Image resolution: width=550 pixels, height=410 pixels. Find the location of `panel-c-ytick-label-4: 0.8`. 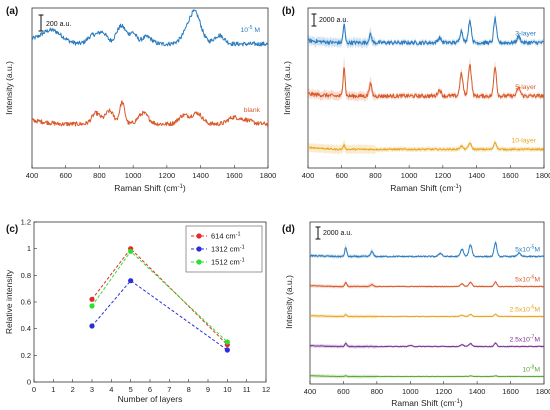

panel-c-ytick-label-4: 0.8 is located at coordinates (26, 275).